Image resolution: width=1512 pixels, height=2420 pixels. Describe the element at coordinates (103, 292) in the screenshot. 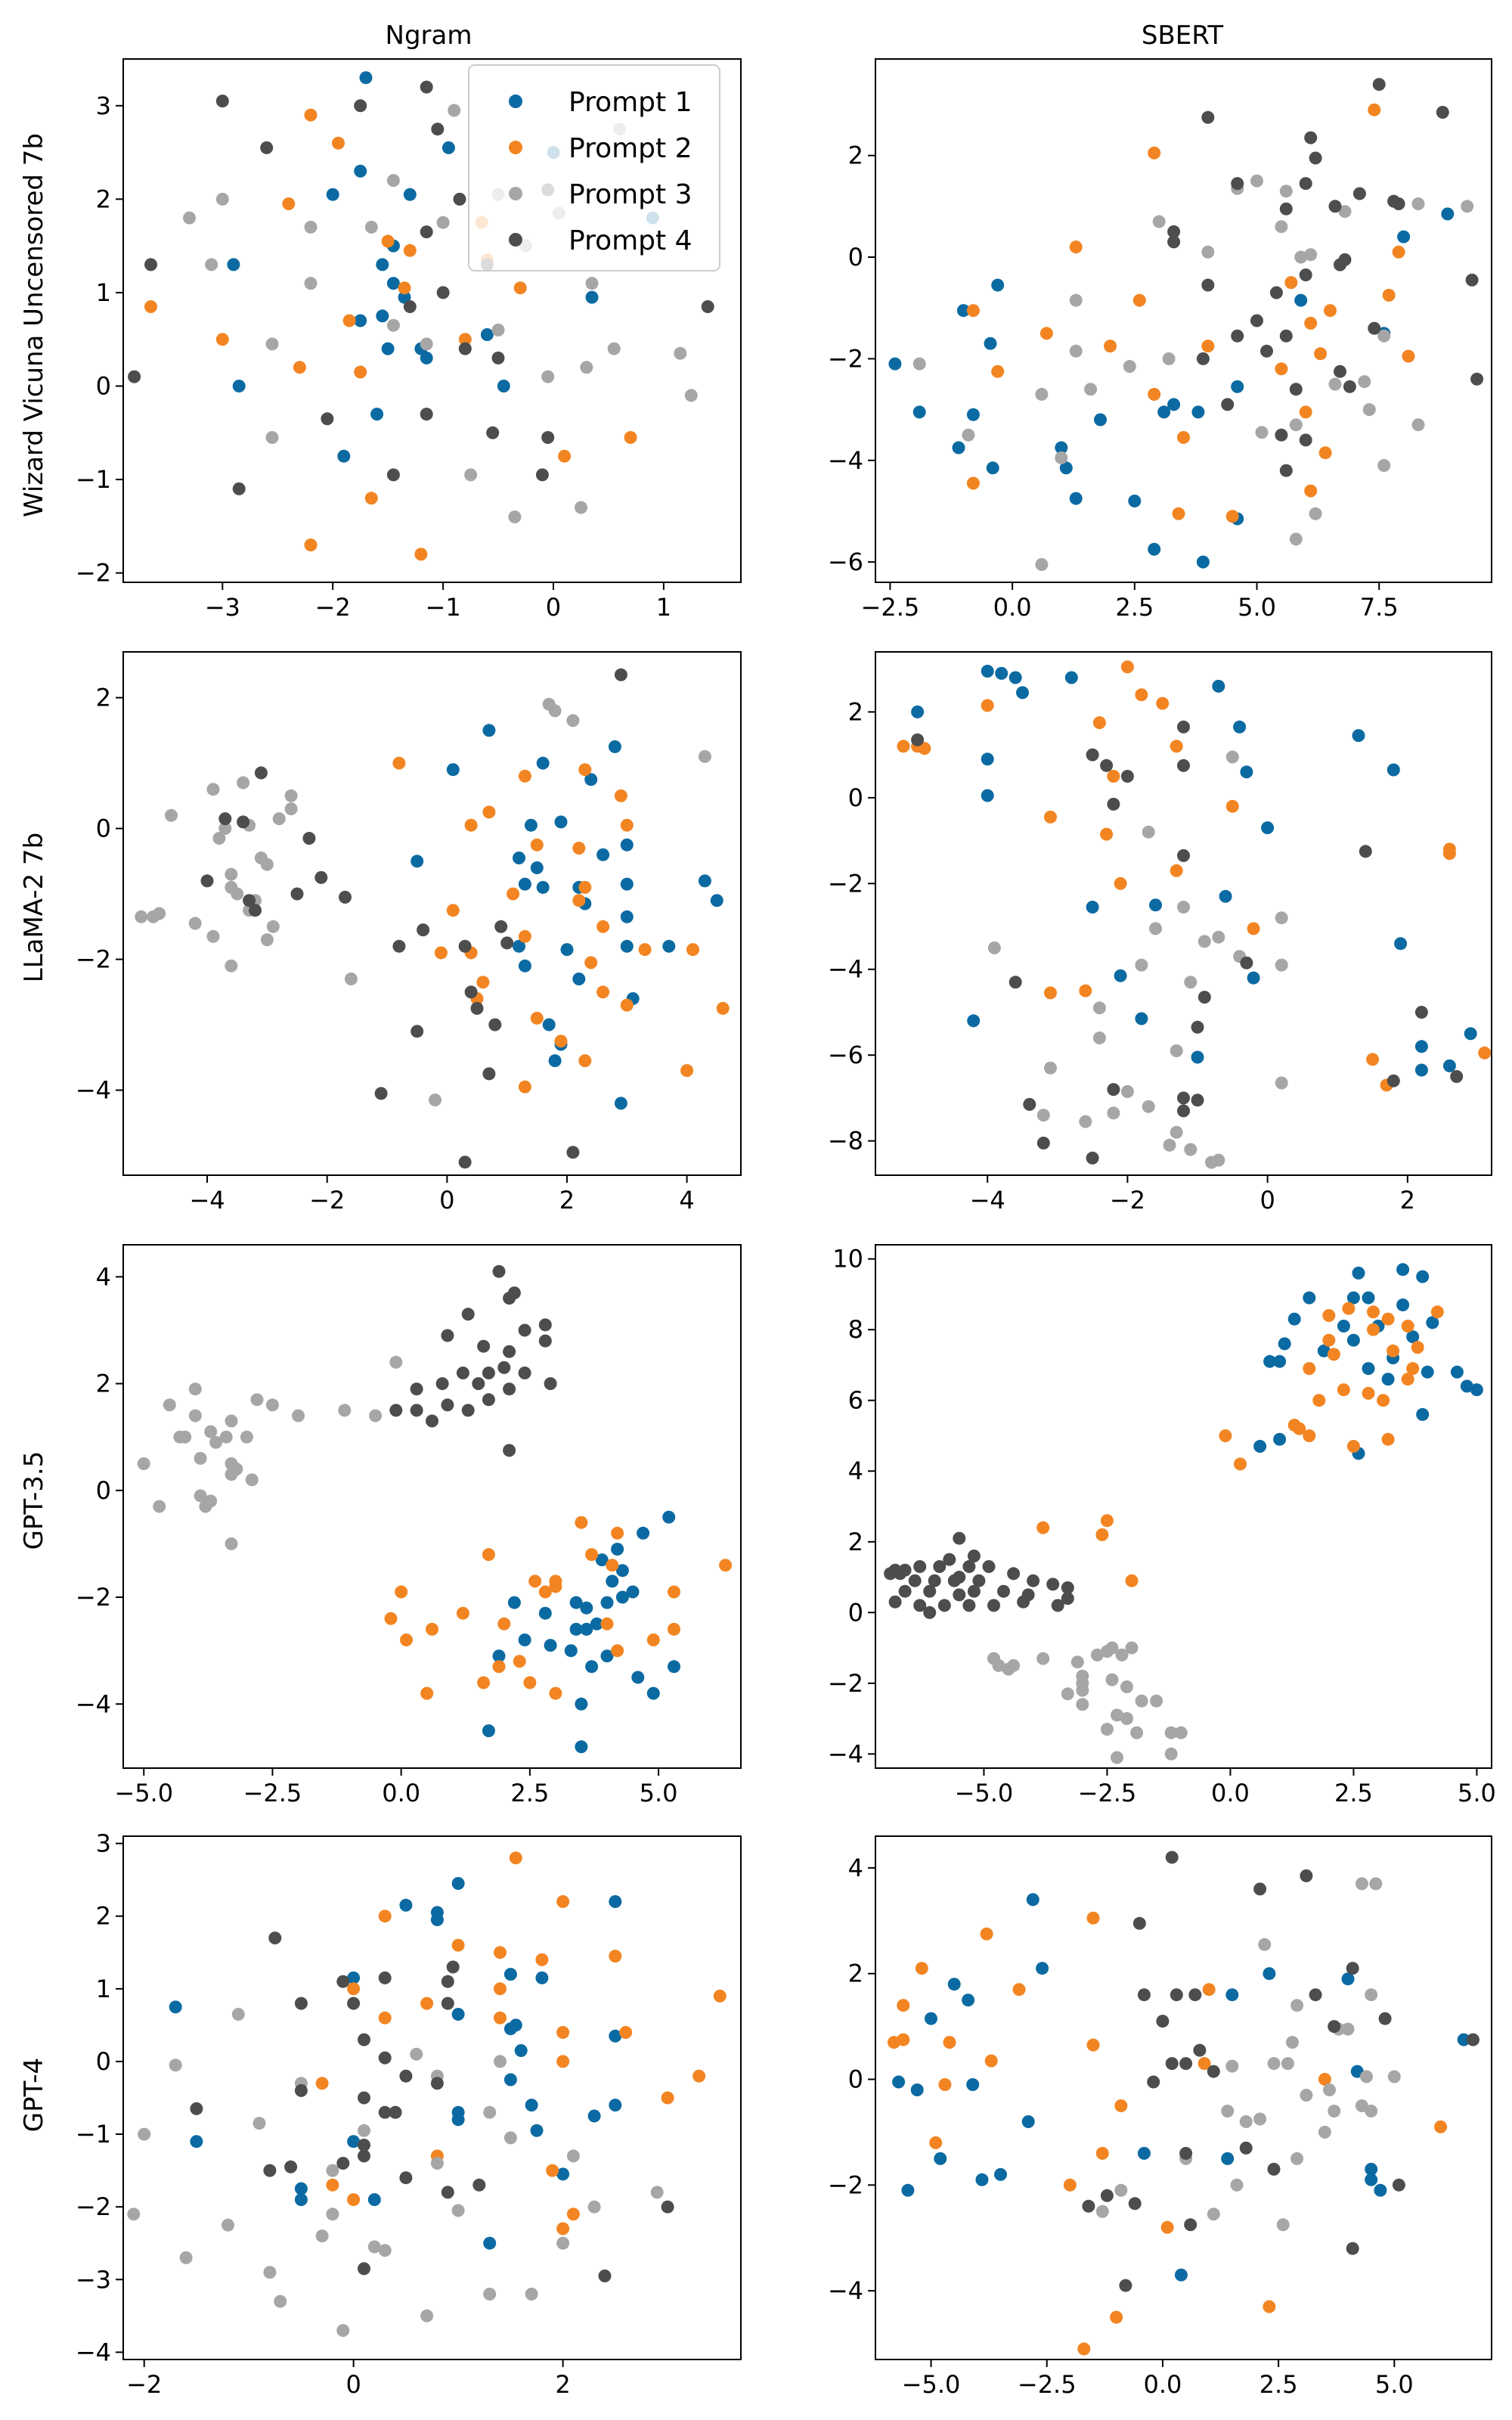

I see `y-tick-label: 1` at that location.